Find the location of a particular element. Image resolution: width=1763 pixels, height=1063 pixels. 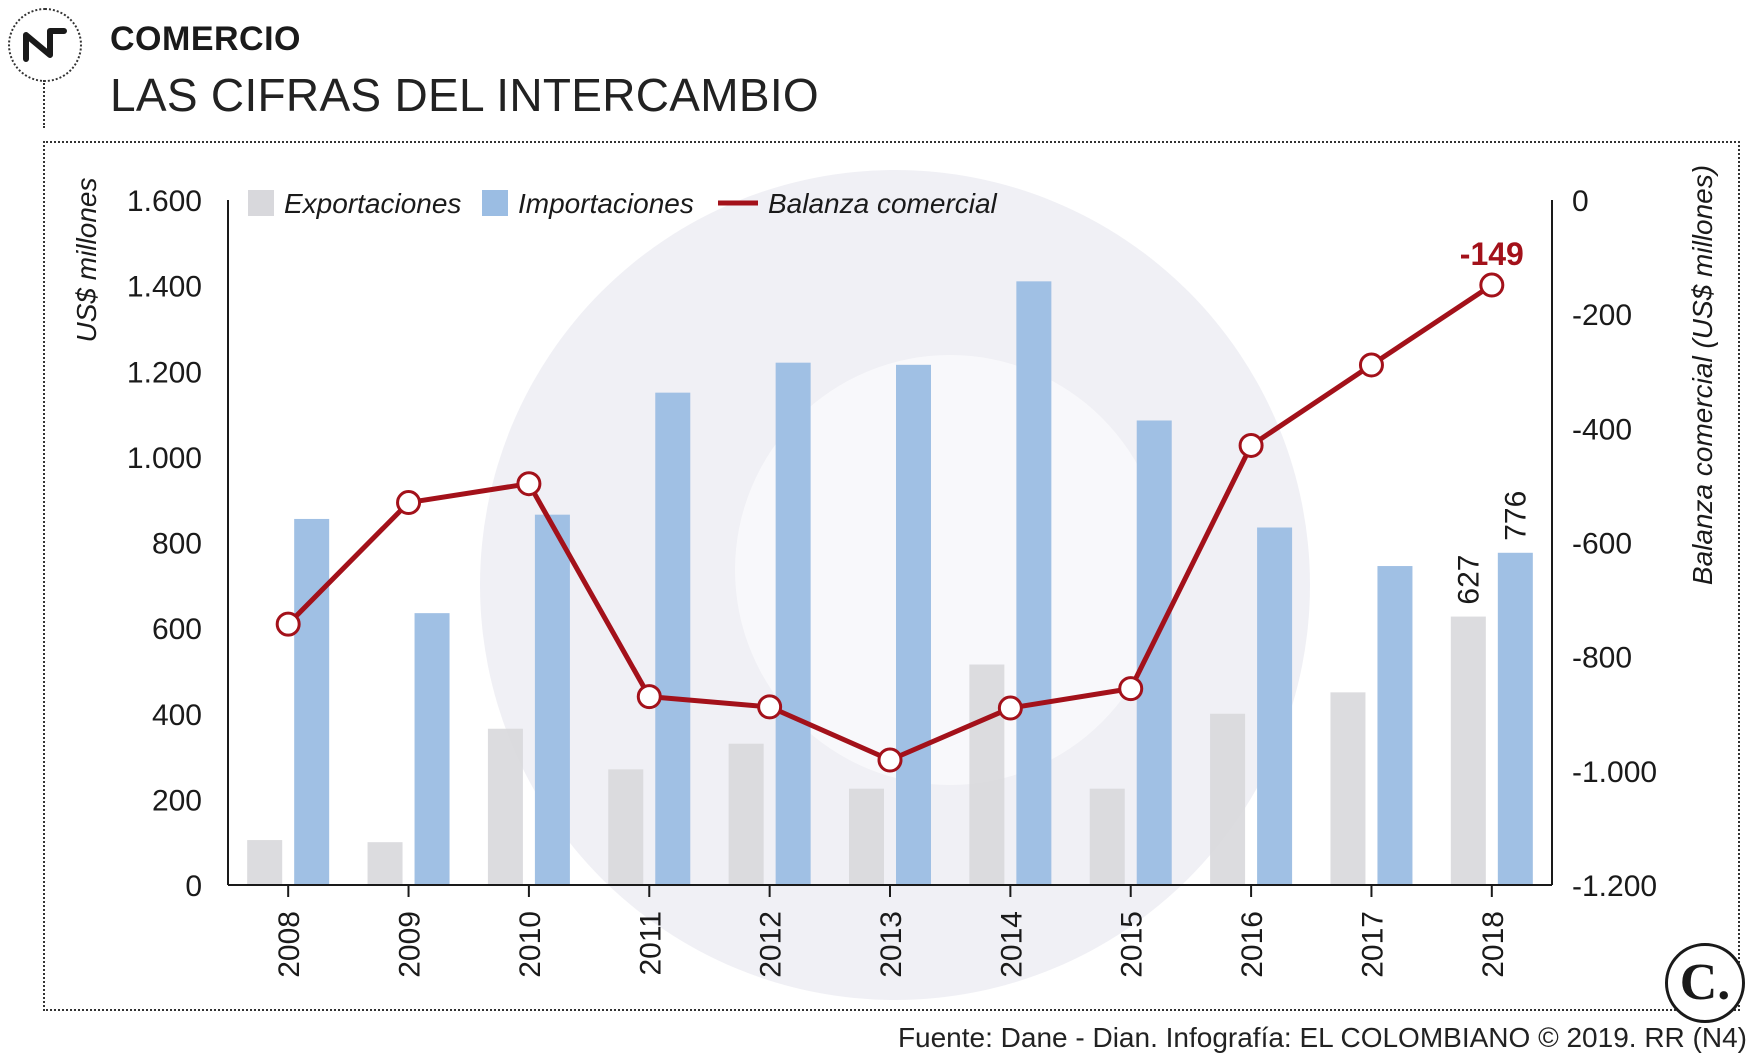

page-title: LAS CIFRAS DEL INTERCAMBIO is located at coordinates (465, 95).